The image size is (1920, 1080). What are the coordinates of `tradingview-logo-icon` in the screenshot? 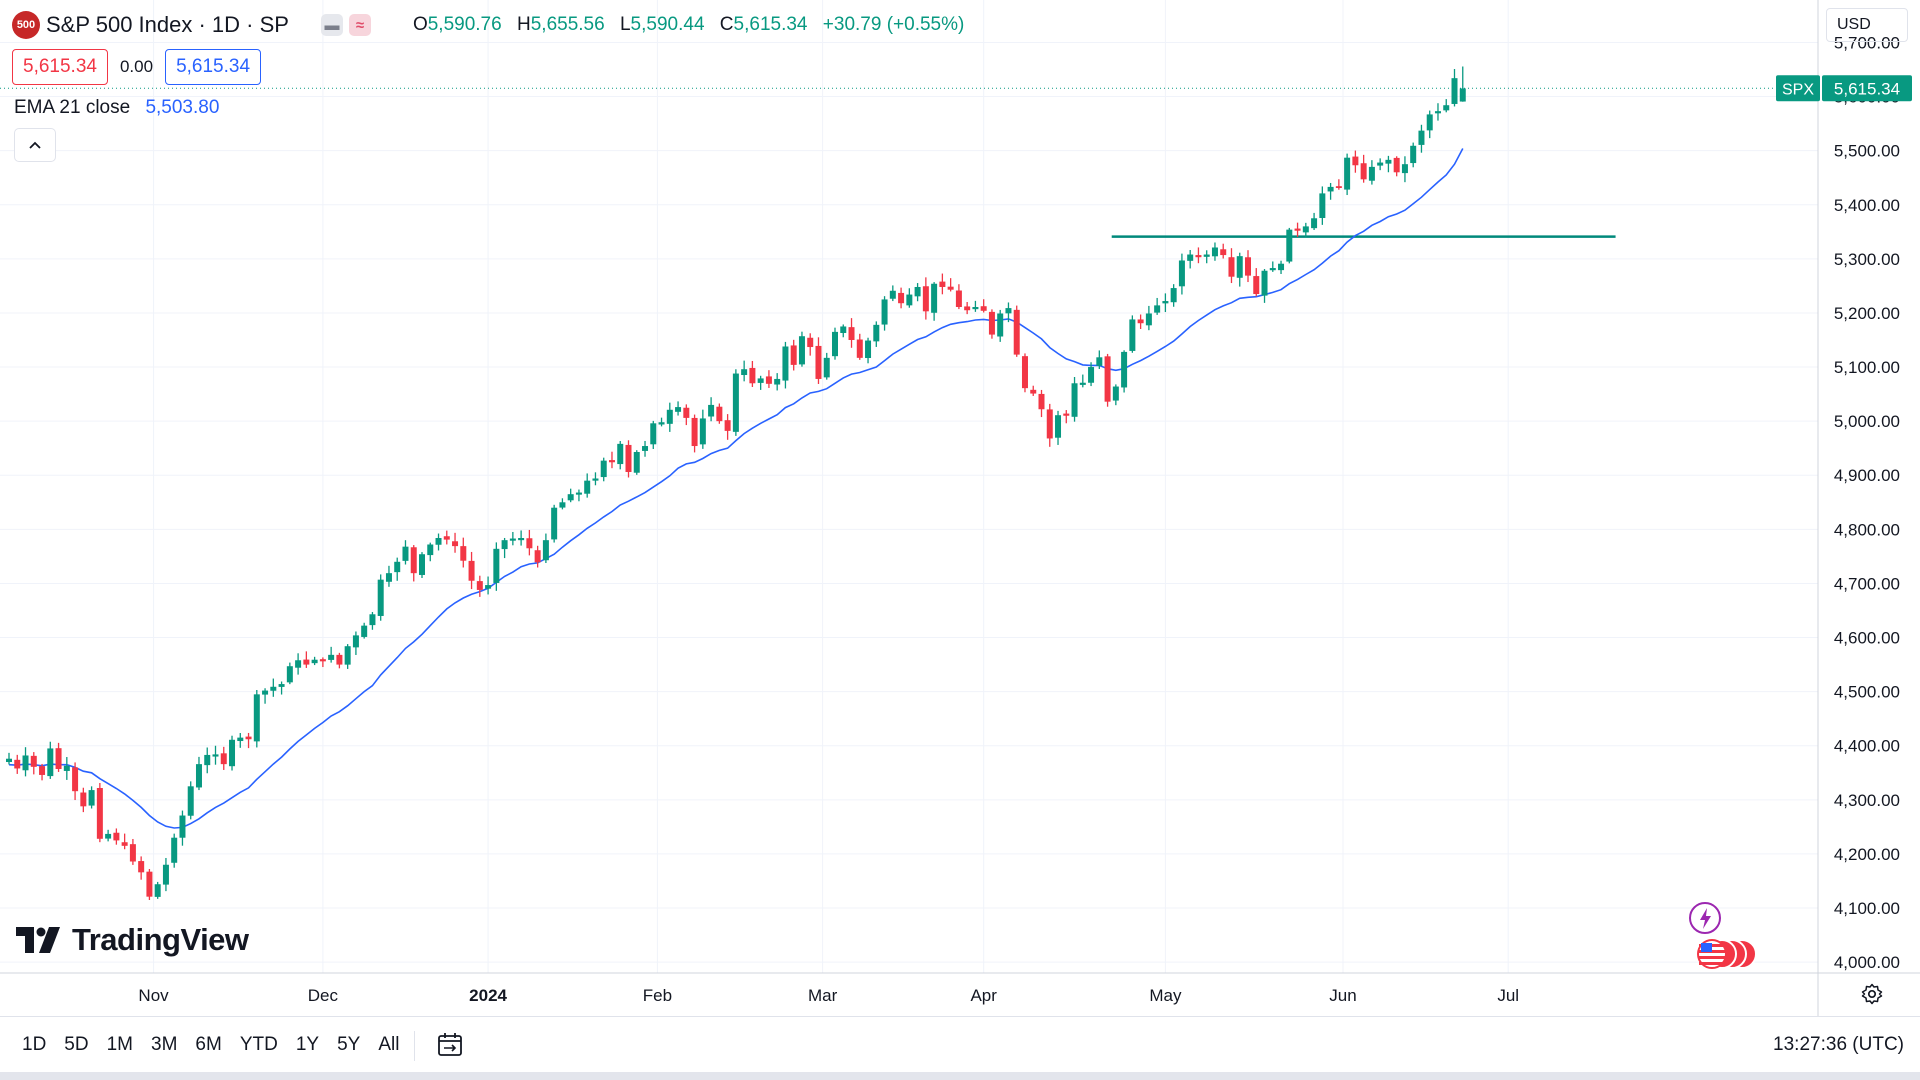 It's located at (38, 940).